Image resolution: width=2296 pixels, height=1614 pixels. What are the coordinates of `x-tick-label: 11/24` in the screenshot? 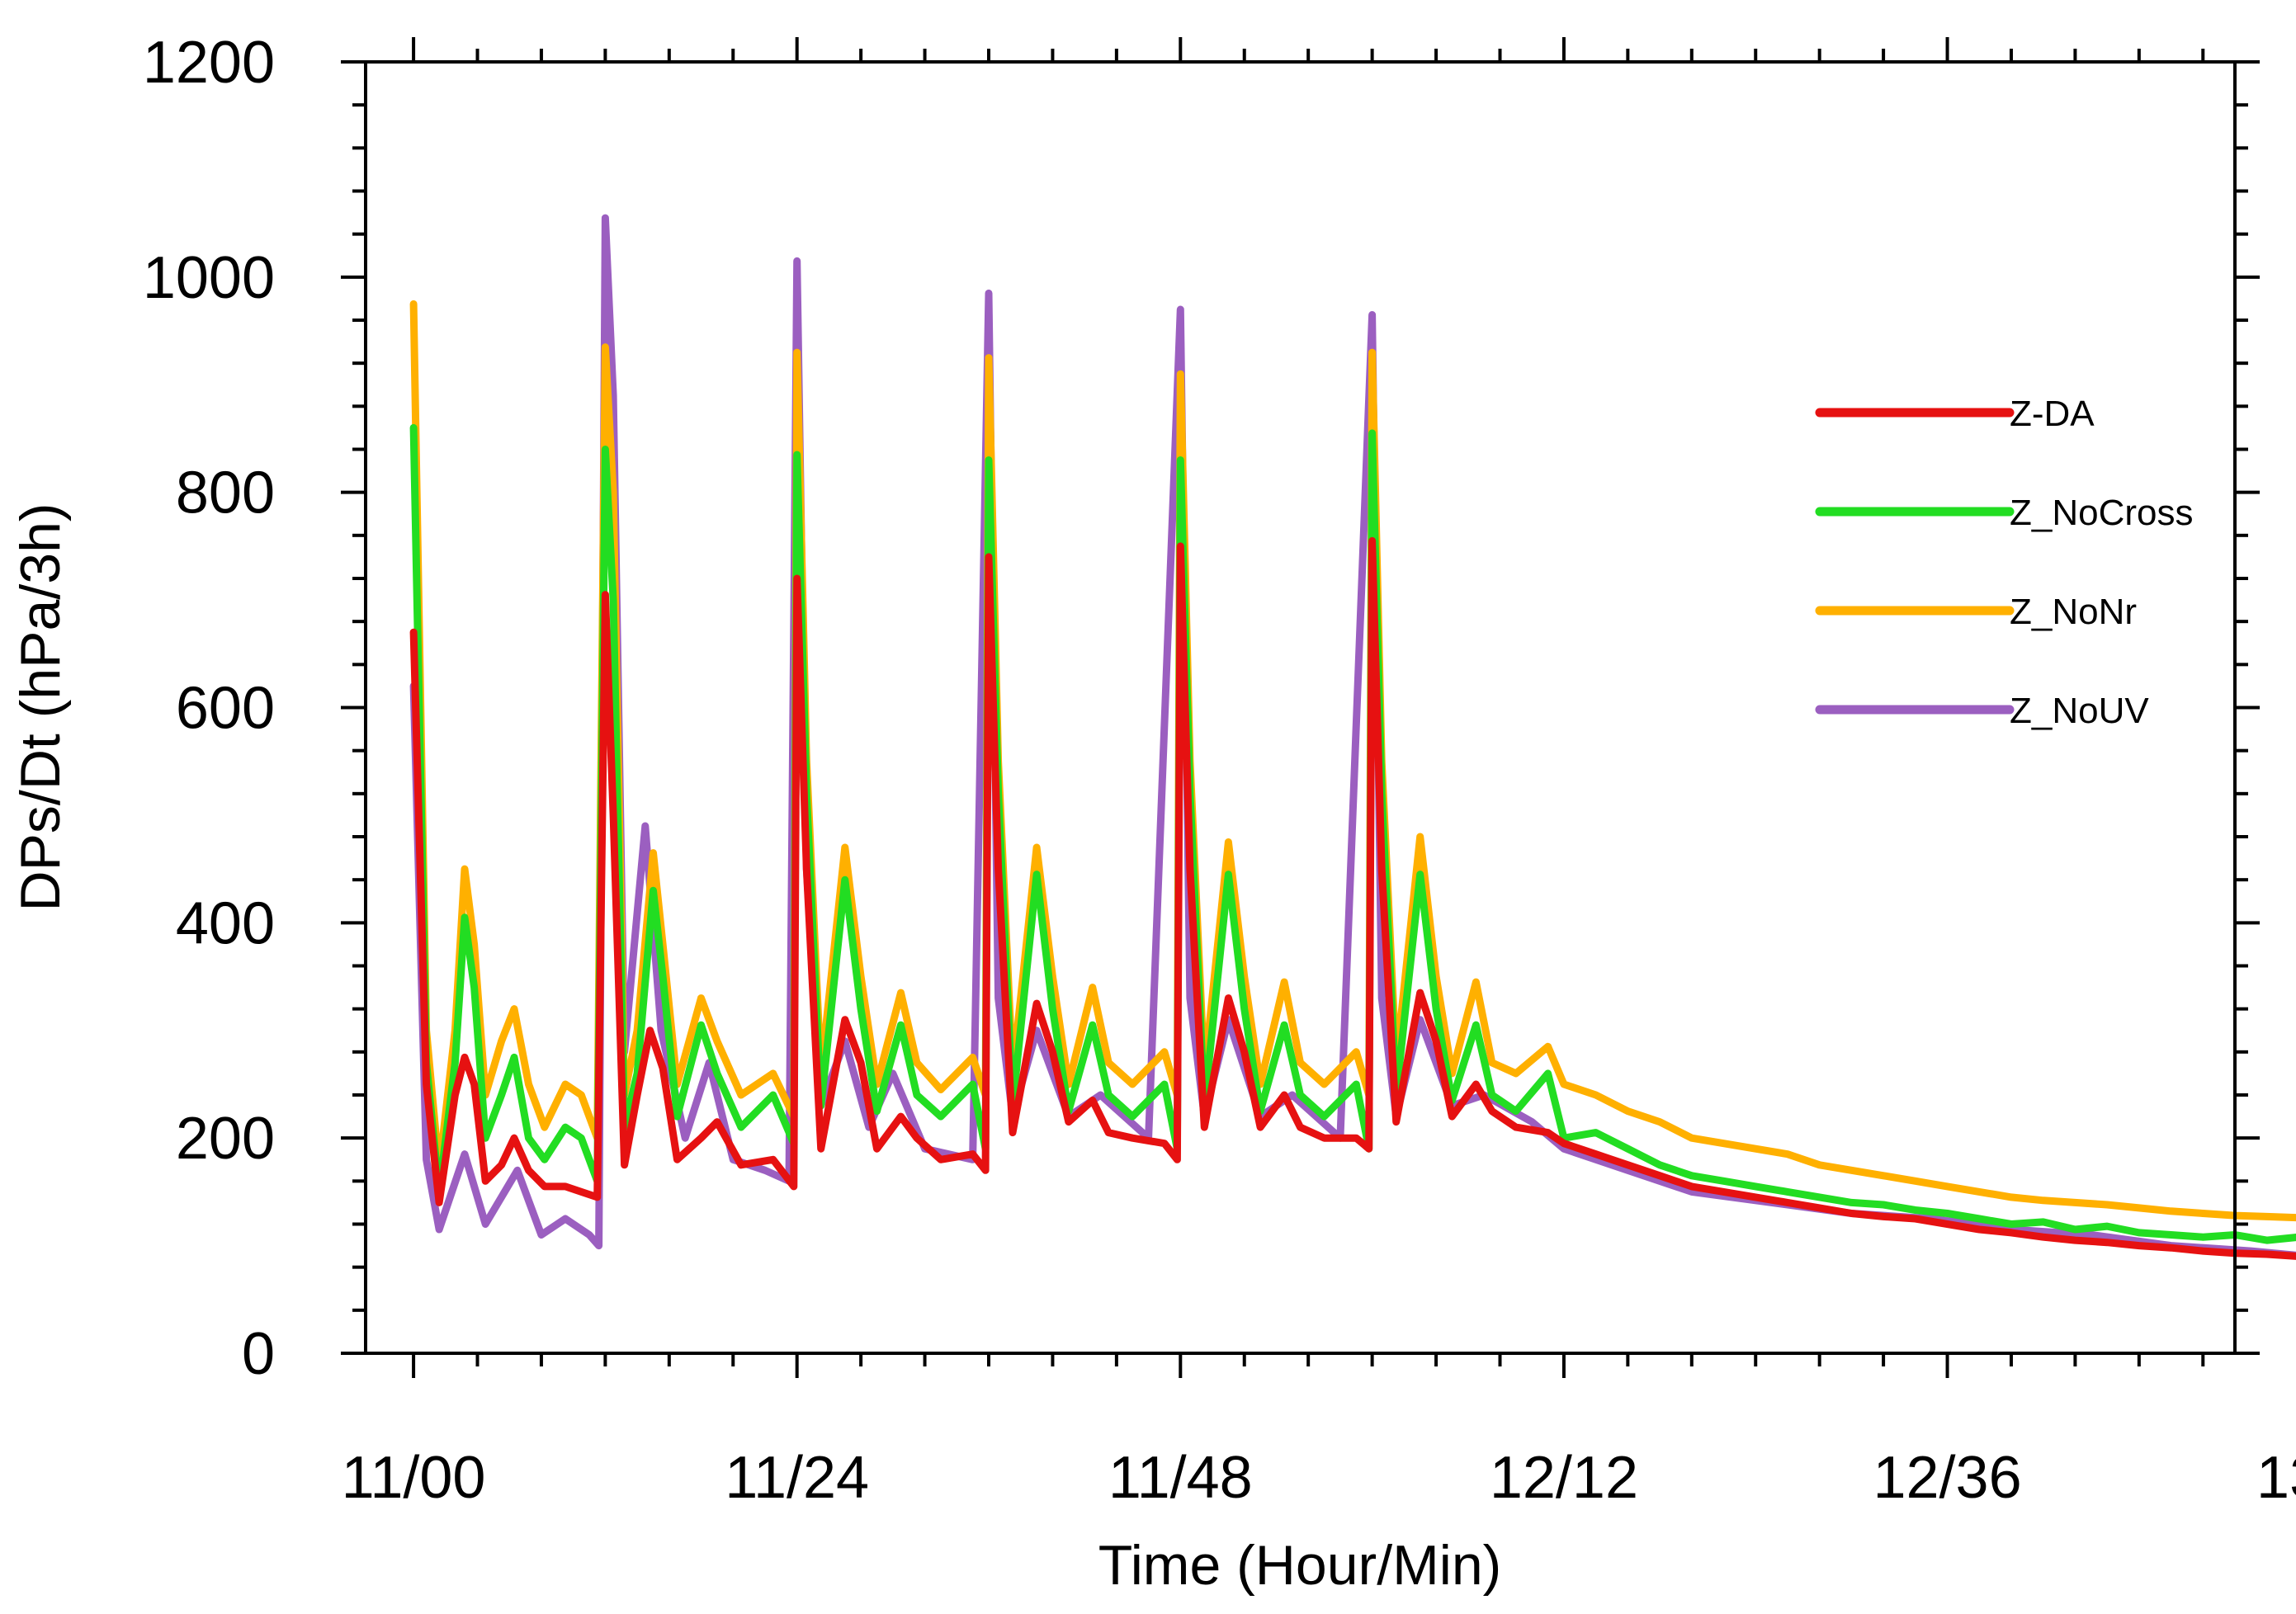 It's located at (797, 1478).